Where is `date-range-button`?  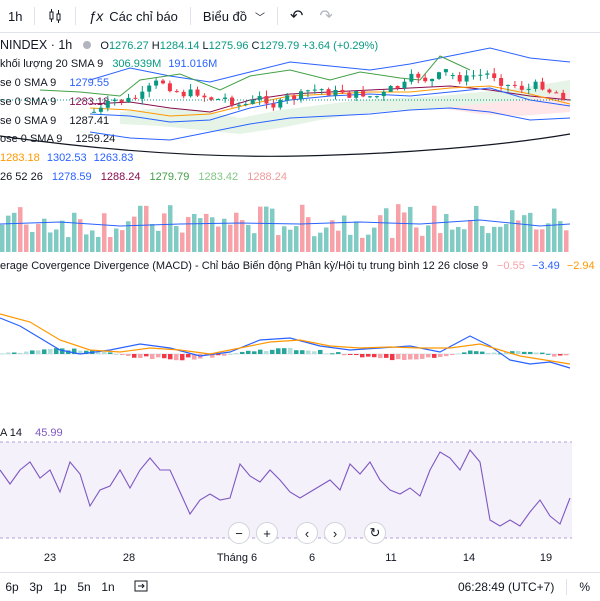
date-range-button is located at coordinates (141, 587).